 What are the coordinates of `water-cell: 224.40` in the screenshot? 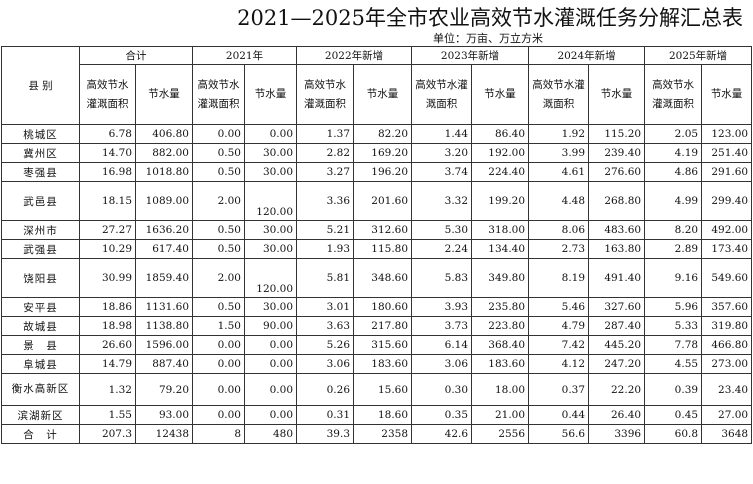 It's located at (500, 172).